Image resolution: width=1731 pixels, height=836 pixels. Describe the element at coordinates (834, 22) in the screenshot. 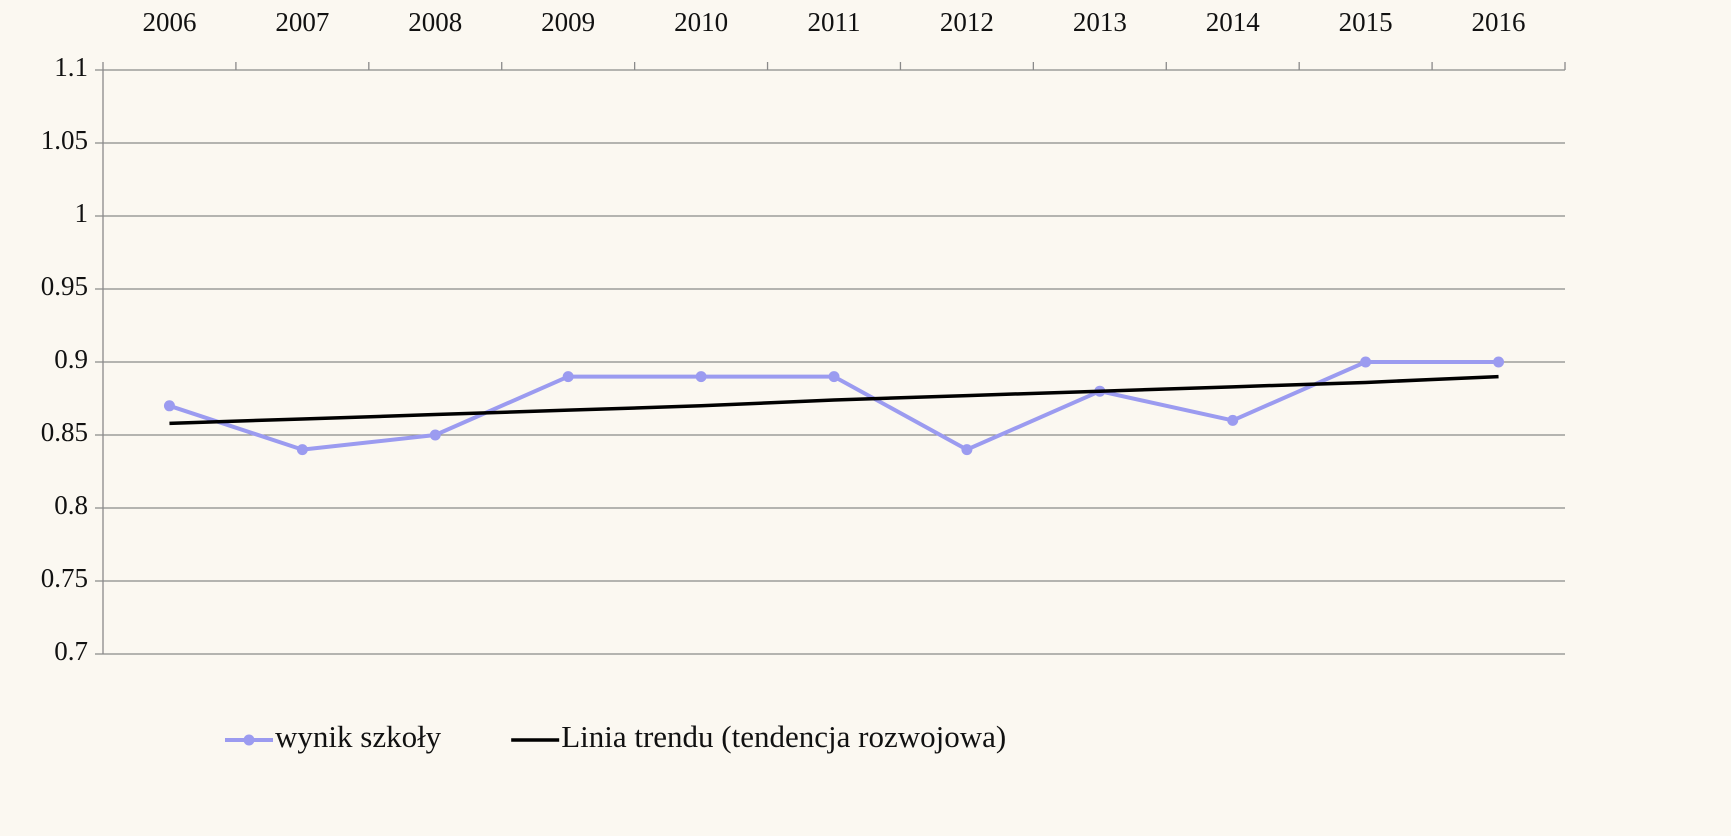

I see `x-tick-label: 2011` at that location.